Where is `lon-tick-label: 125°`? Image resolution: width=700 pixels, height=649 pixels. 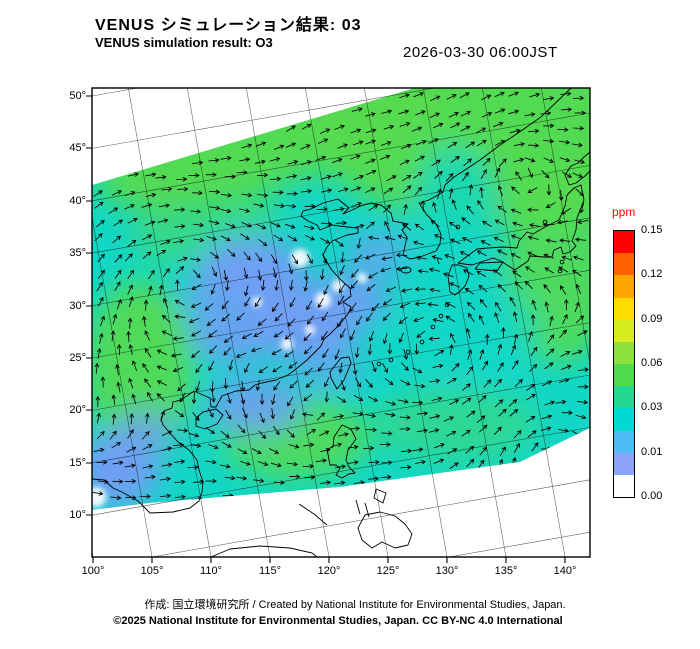
lon-tick-label: 125° is located at coordinates (388, 571).